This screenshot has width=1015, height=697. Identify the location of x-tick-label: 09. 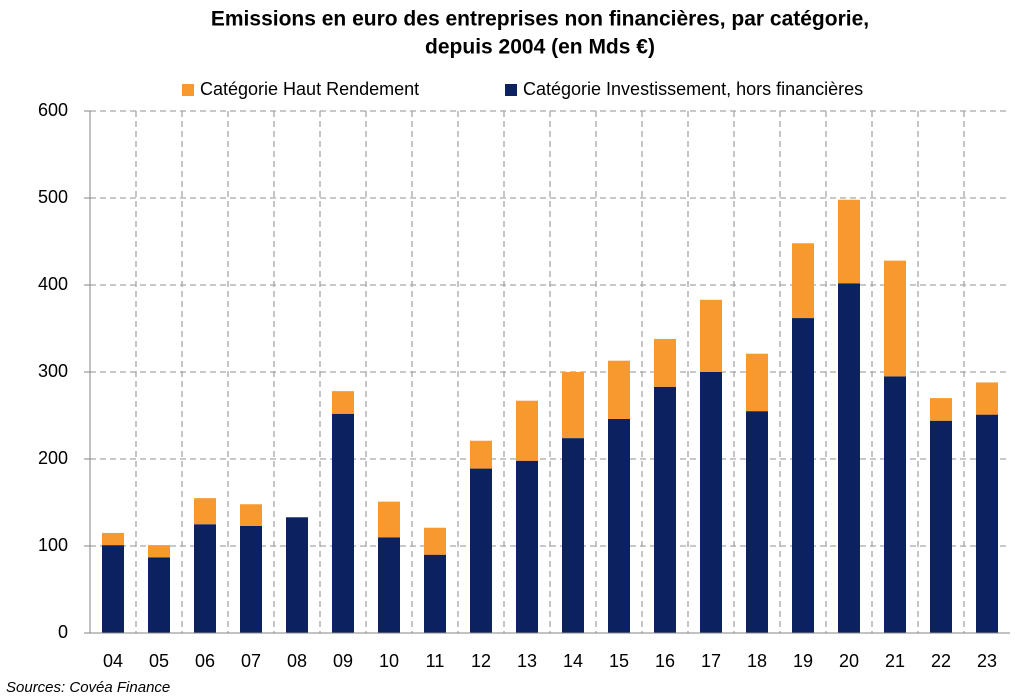
(343, 661).